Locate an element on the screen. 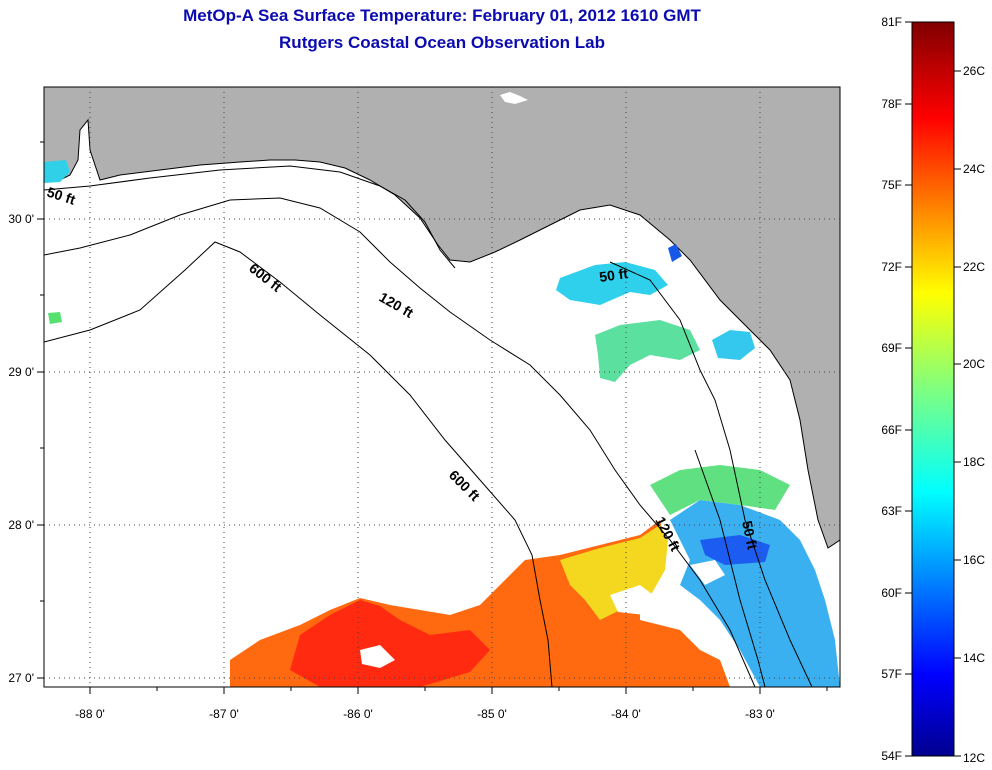 The image size is (992, 770). colorbar-c-label: 20C is located at coordinates (974, 364).